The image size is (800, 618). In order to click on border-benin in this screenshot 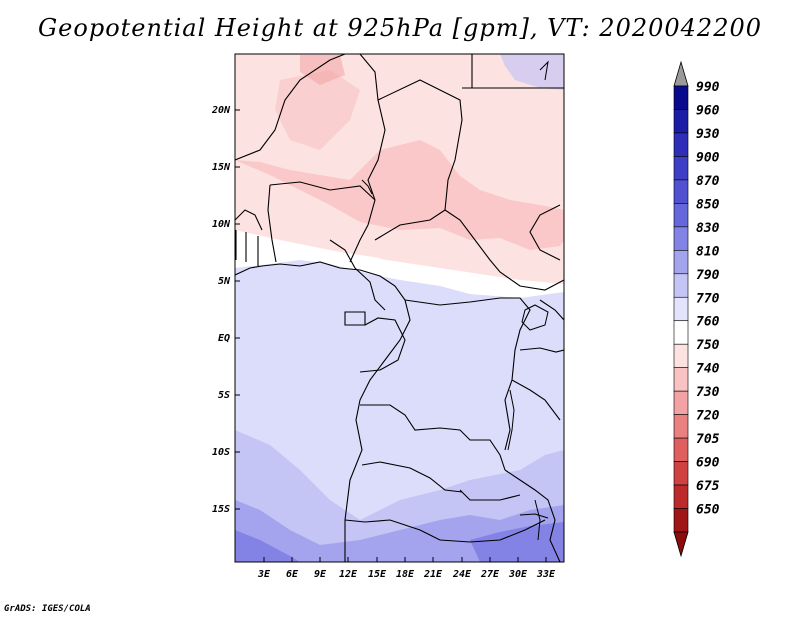, I will do `click(272, 223)`.